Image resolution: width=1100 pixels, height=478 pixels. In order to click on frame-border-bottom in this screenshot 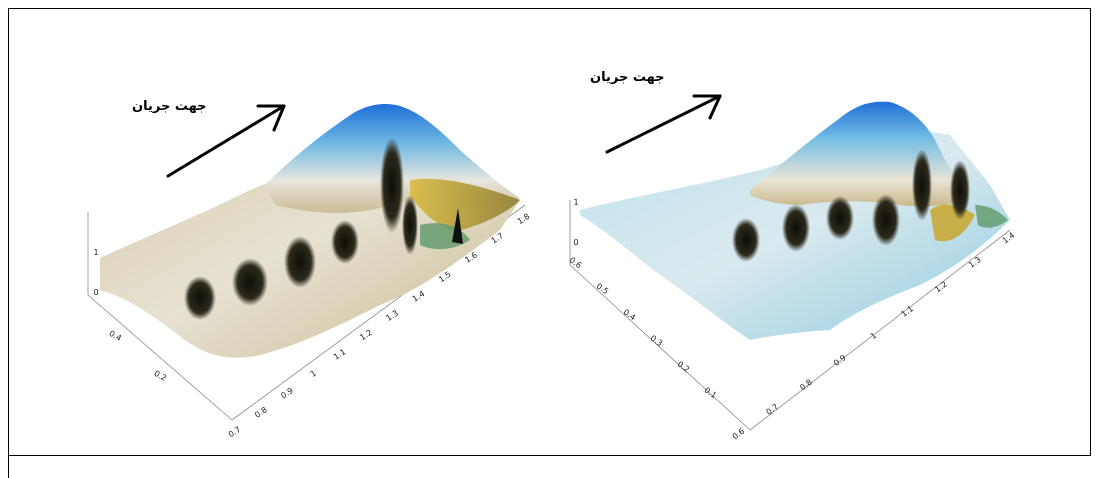, I will do `click(549, 455)`.